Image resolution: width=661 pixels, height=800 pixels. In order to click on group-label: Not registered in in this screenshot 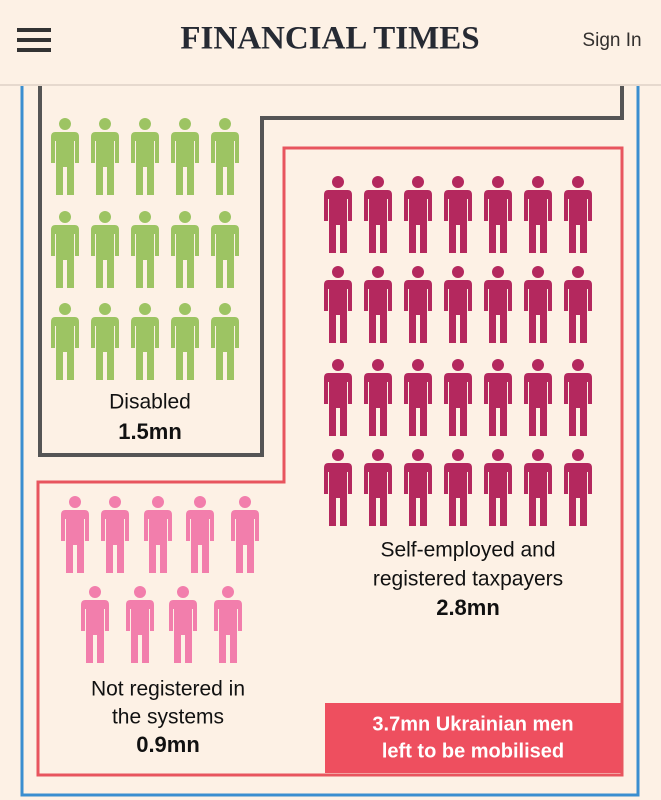, I will do `click(168, 689)`.